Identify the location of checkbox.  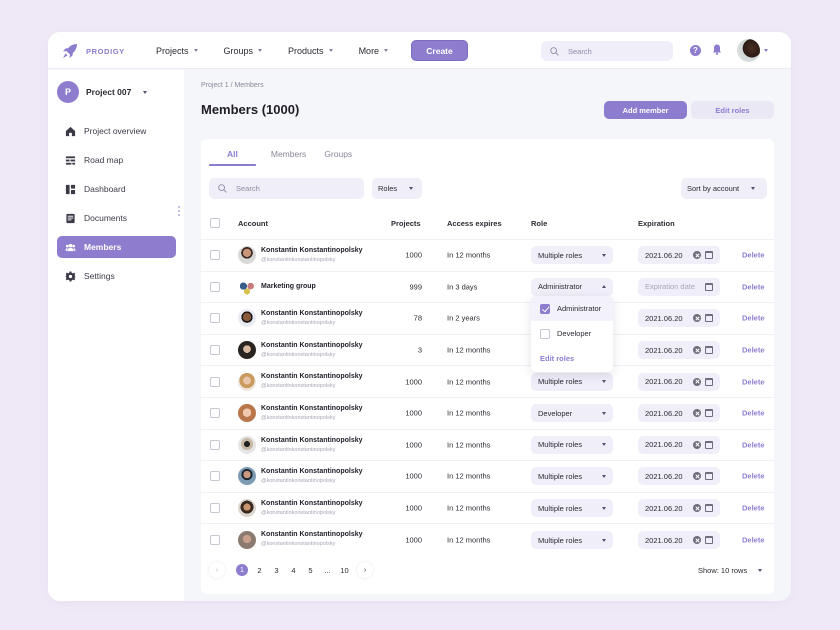
(545, 333).